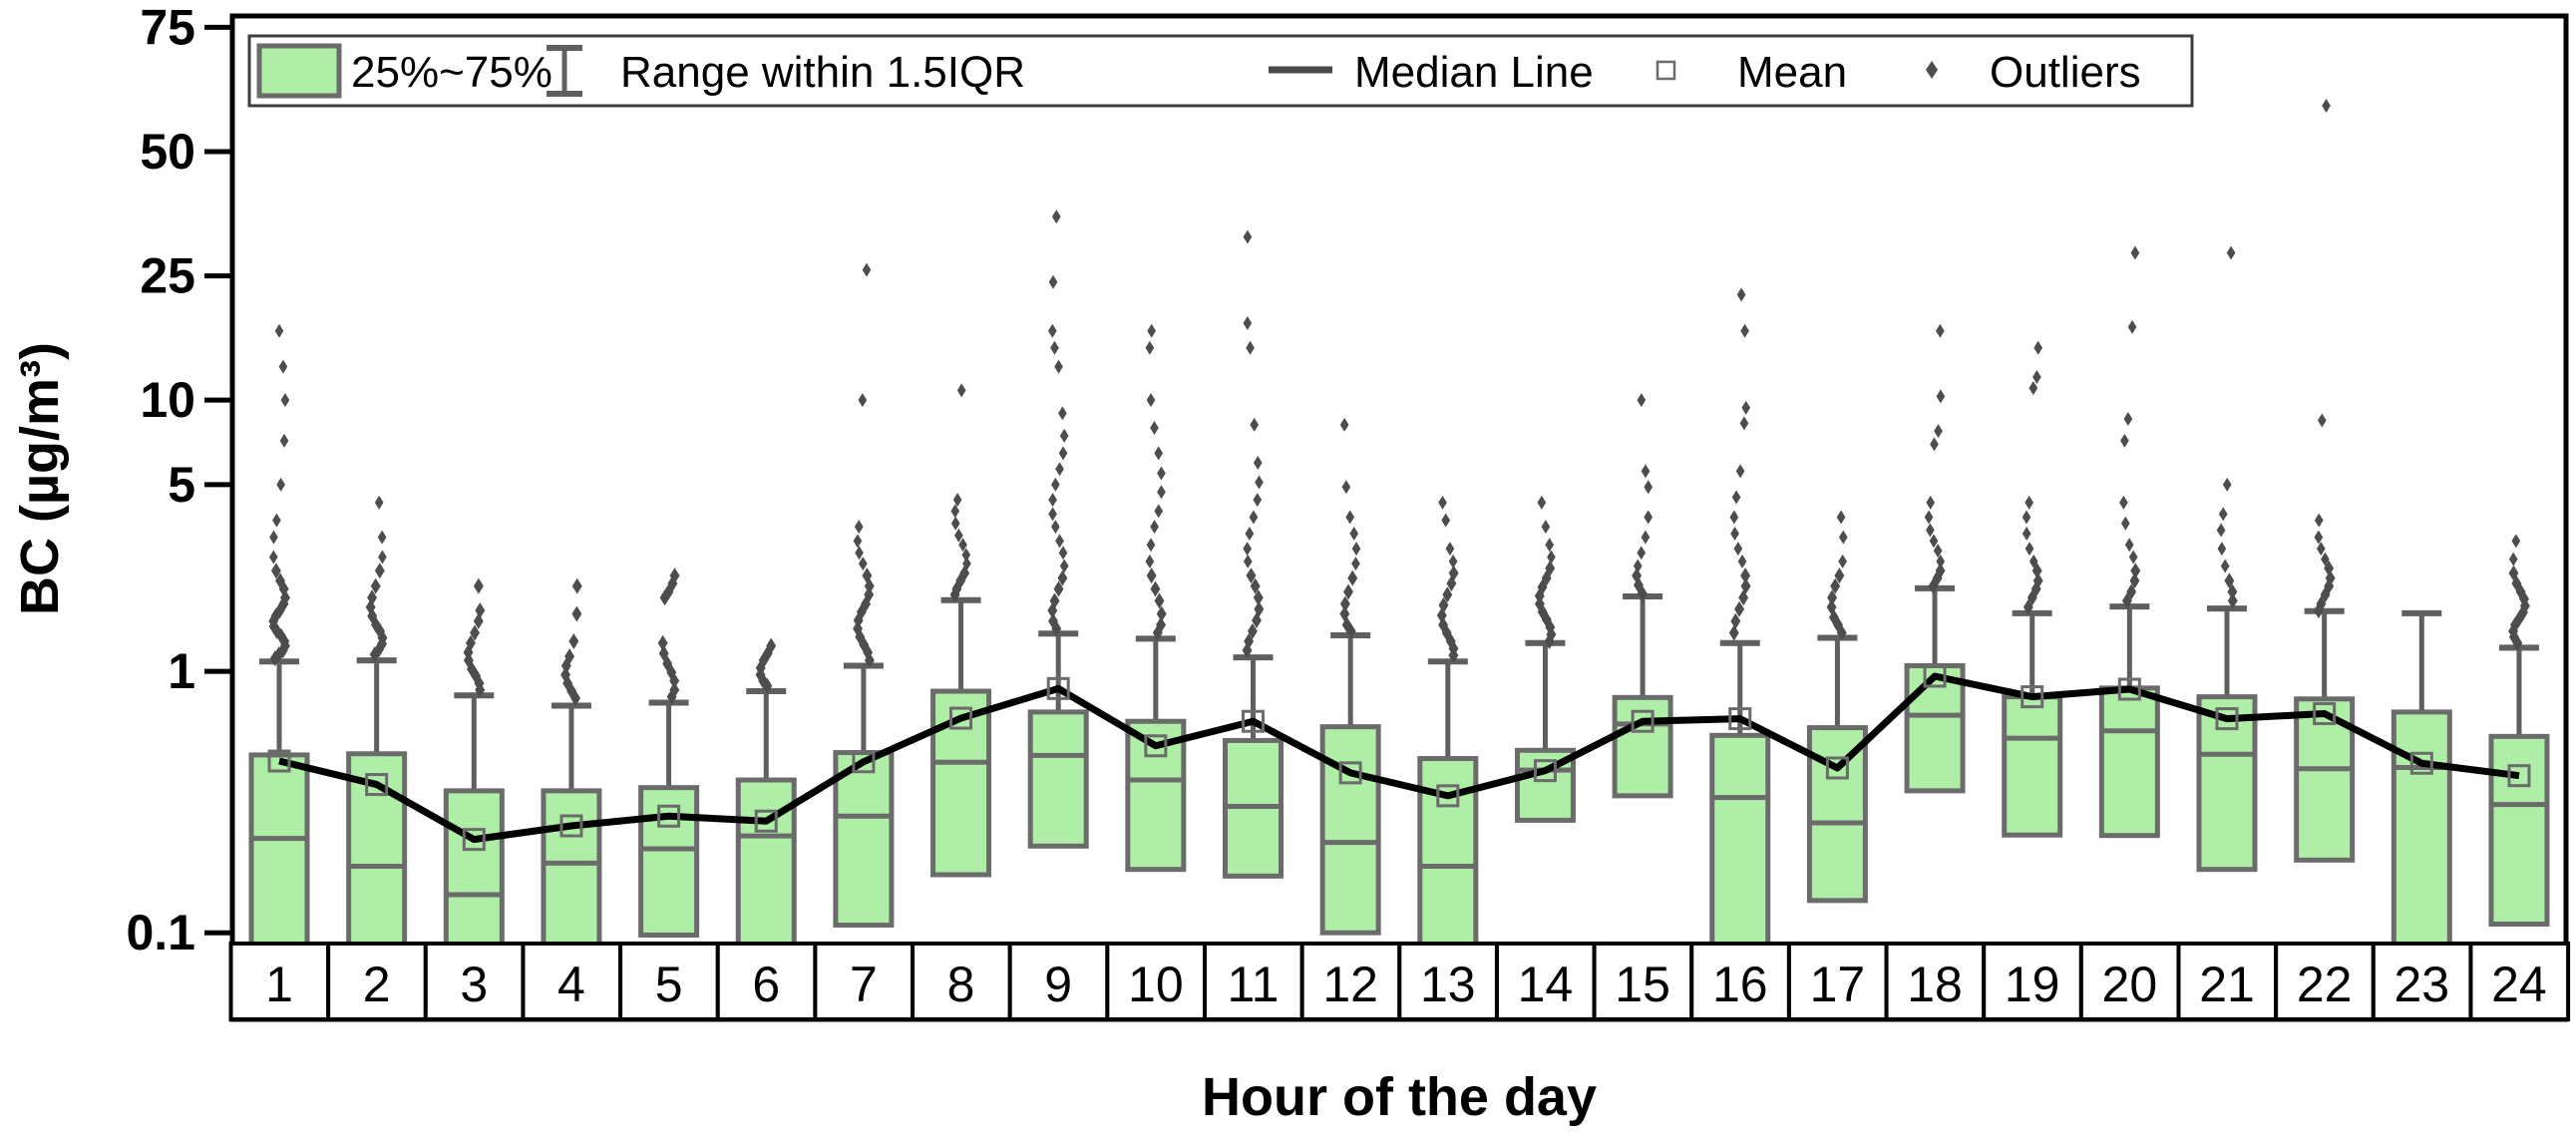 The width and height of the screenshot is (2576, 1146). What do you see at coordinates (2421, 984) in the screenshot?
I see `hour-label: 23` at bounding box center [2421, 984].